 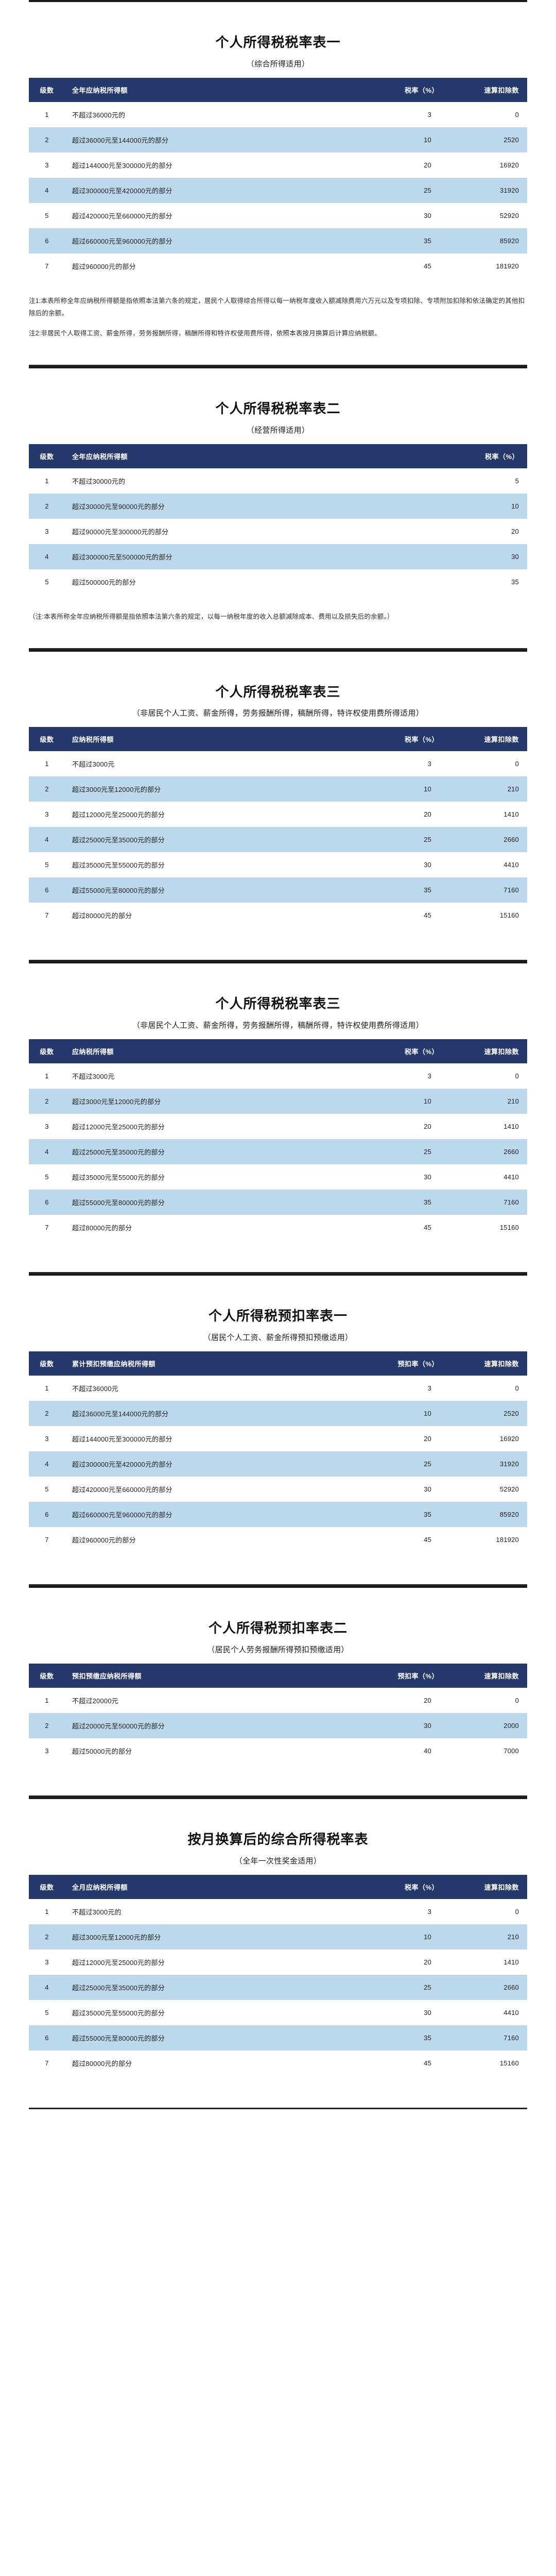 What do you see at coordinates (488, 890) in the screenshot?
I see `cell-deduction: 7160` at bounding box center [488, 890].